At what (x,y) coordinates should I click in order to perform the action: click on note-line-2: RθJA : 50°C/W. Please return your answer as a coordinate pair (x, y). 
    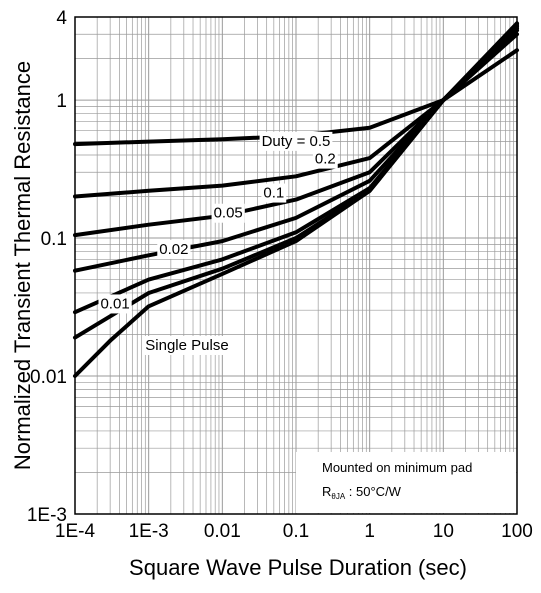
    Looking at the image, I should click on (362, 492).